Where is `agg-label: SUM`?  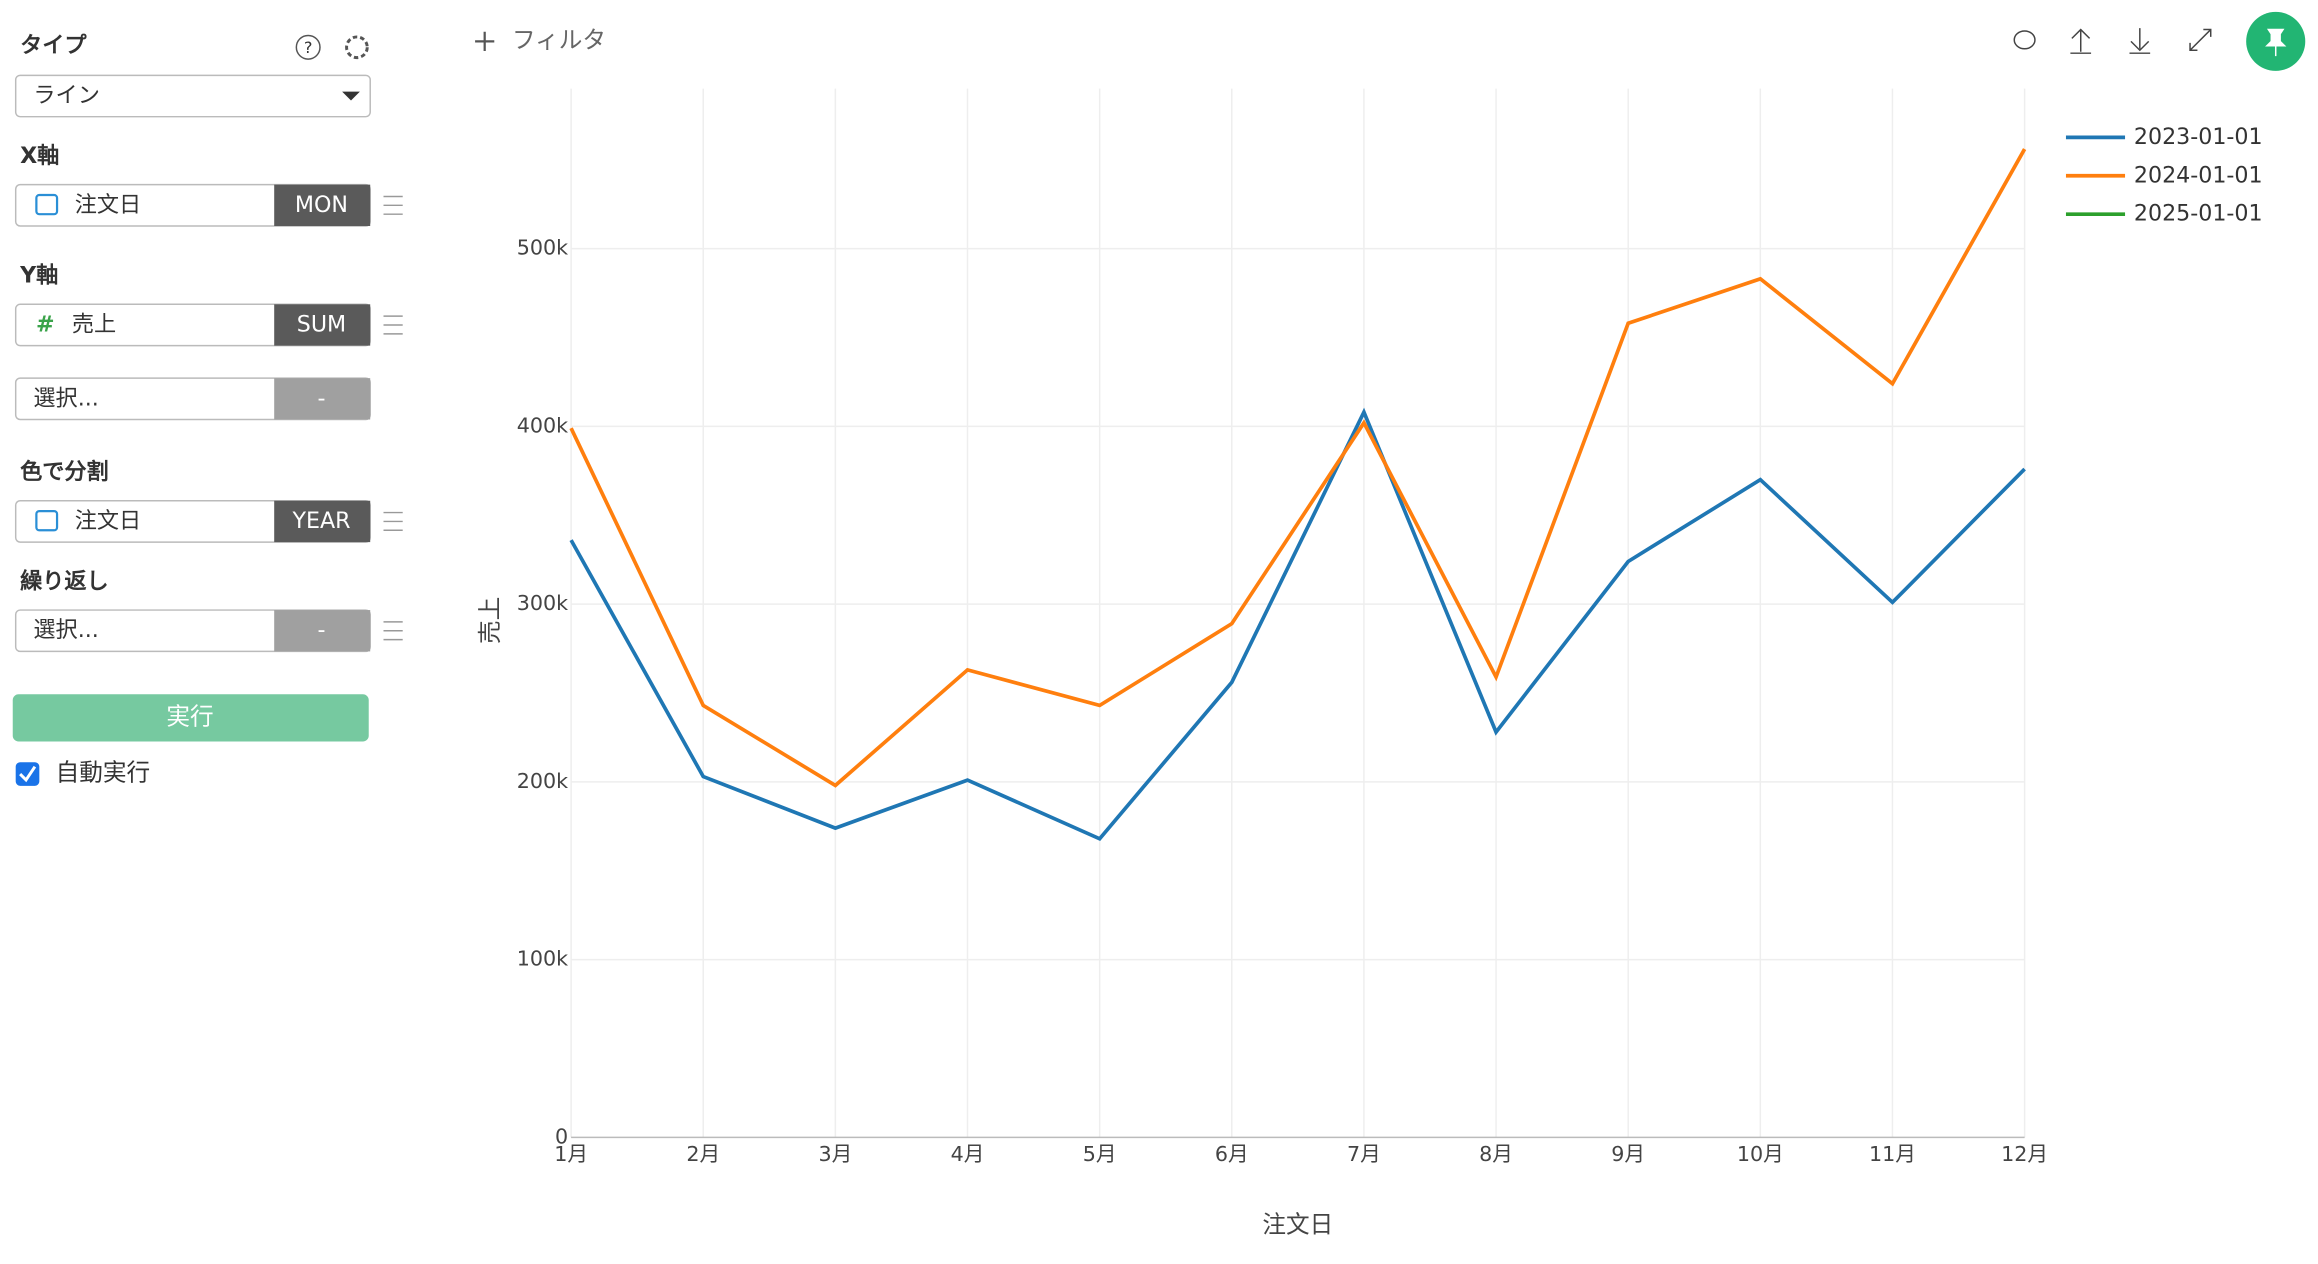
agg-label: SUM is located at coordinates (321, 324).